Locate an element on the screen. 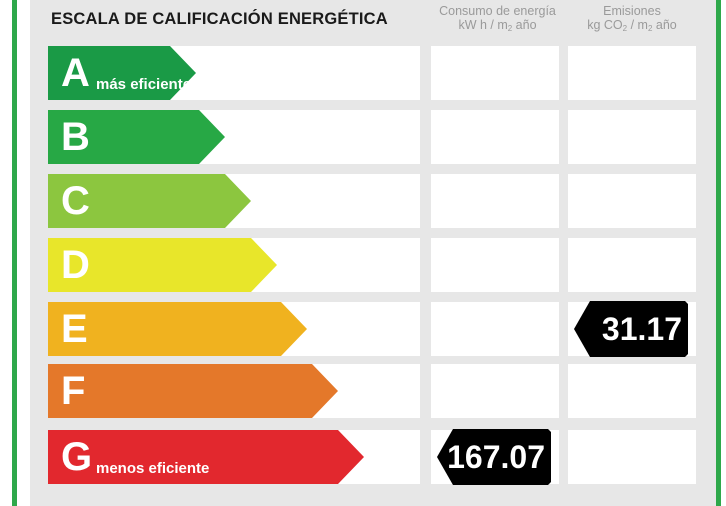  rating-arrow-b is located at coordinates (136, 137).